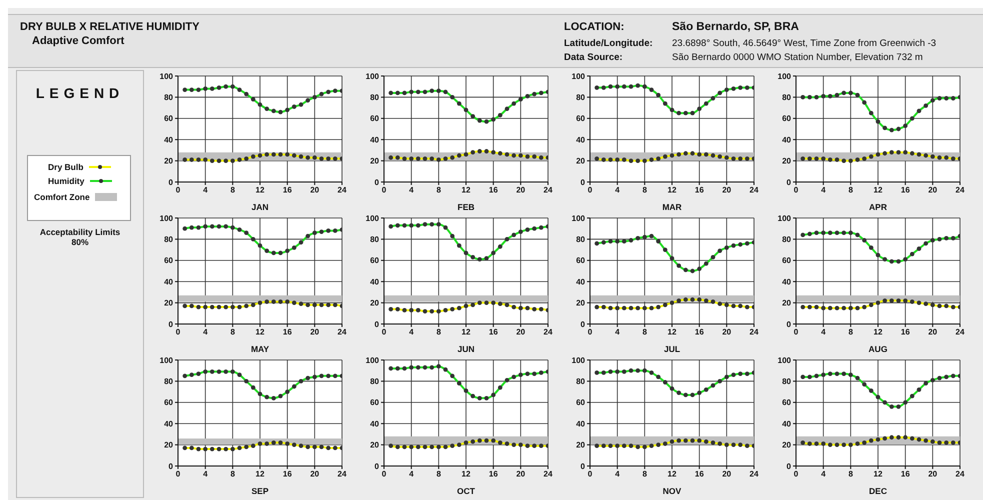  Describe the element at coordinates (66, 167) in the screenshot. I see `legend-label: Dry Bulb` at that location.